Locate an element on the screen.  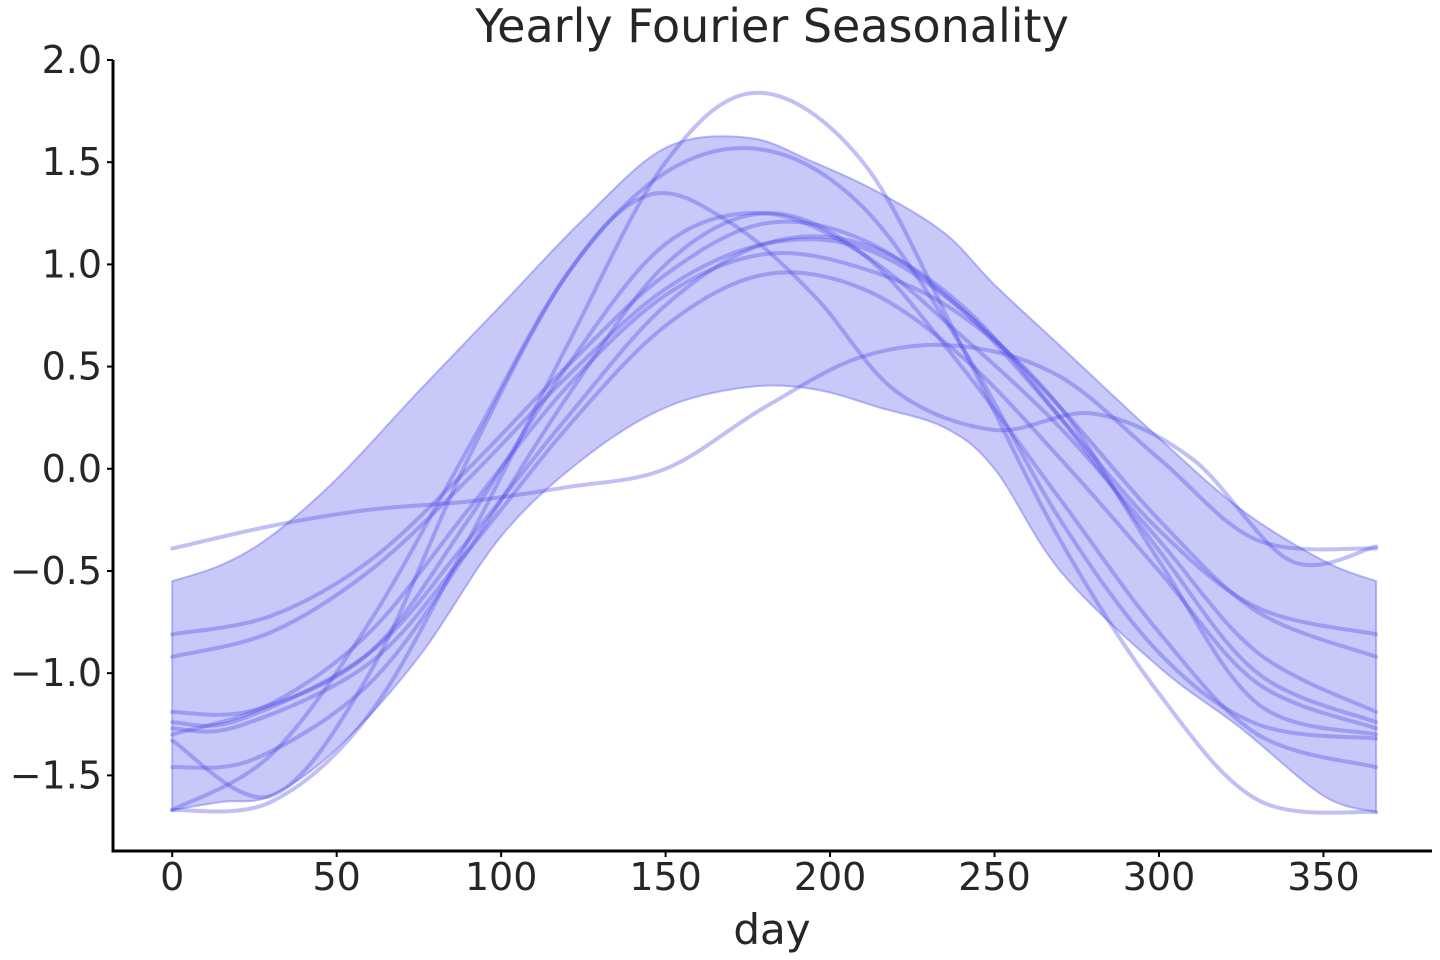
y-tick-label: −1.5 is located at coordinates (56, 775).